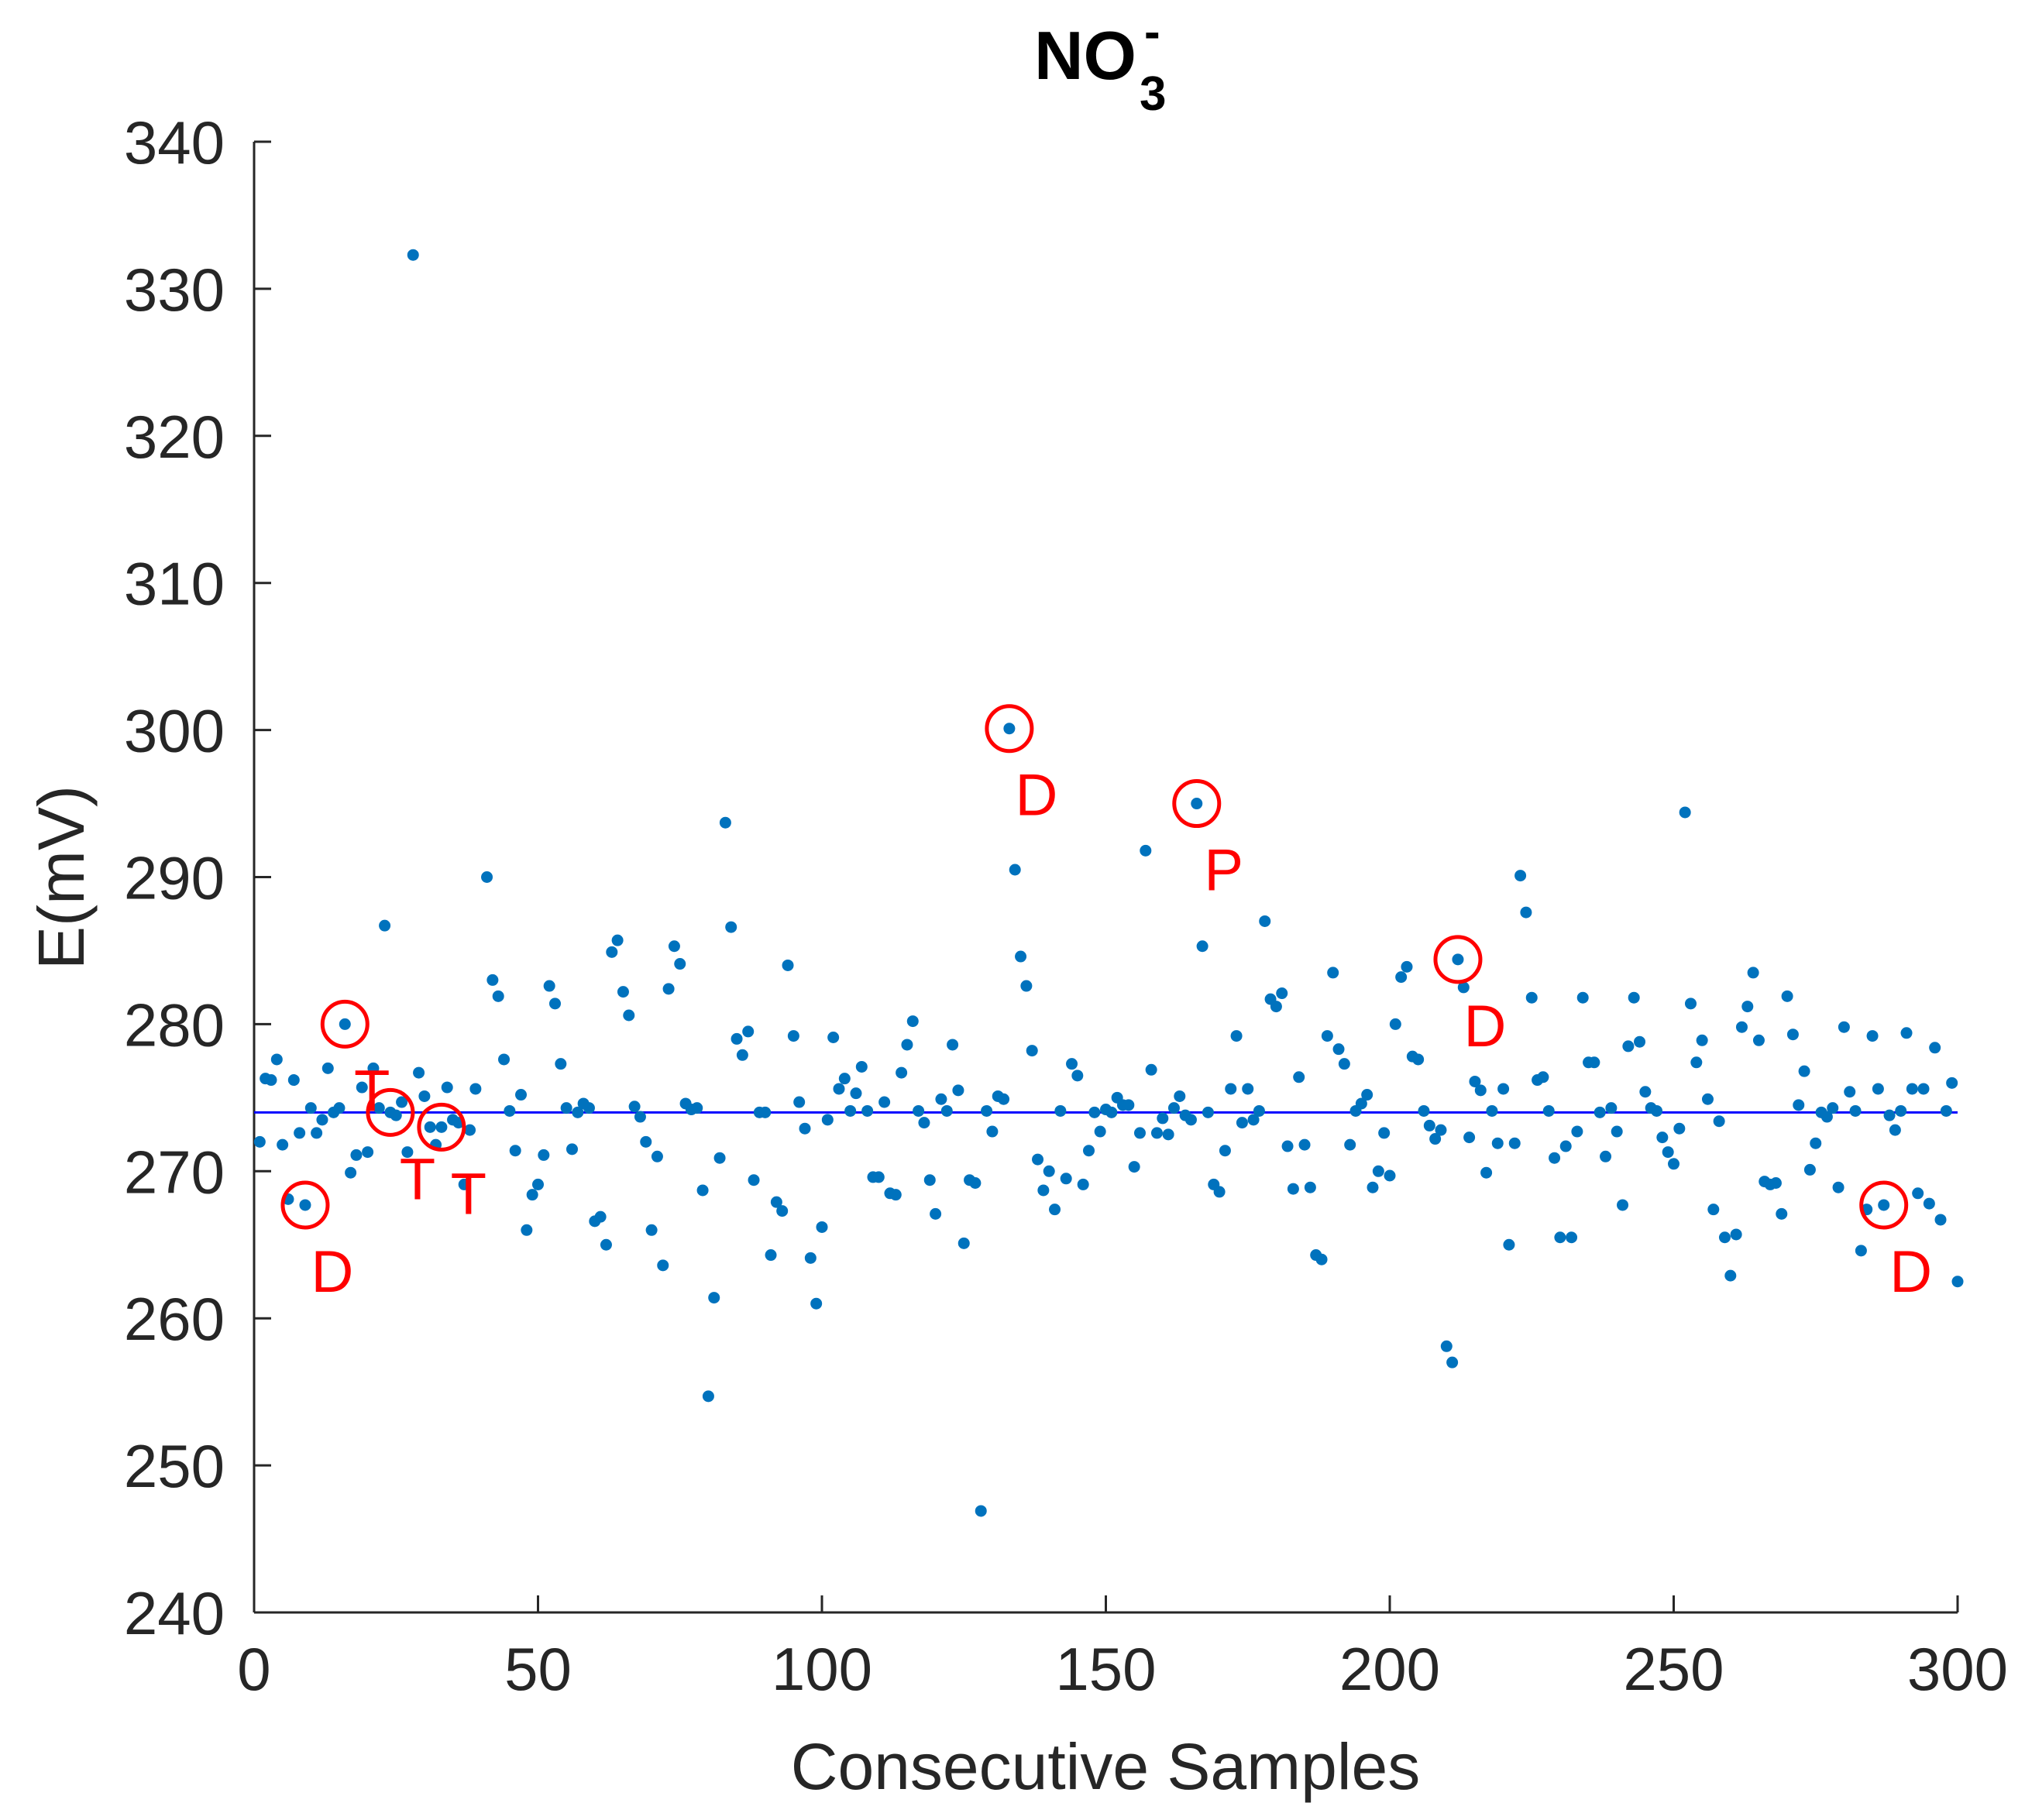 This screenshot has width=2025, height=1820. What do you see at coordinates (174, 1172) in the screenshot?
I see `y-tick-label: 270` at bounding box center [174, 1172].